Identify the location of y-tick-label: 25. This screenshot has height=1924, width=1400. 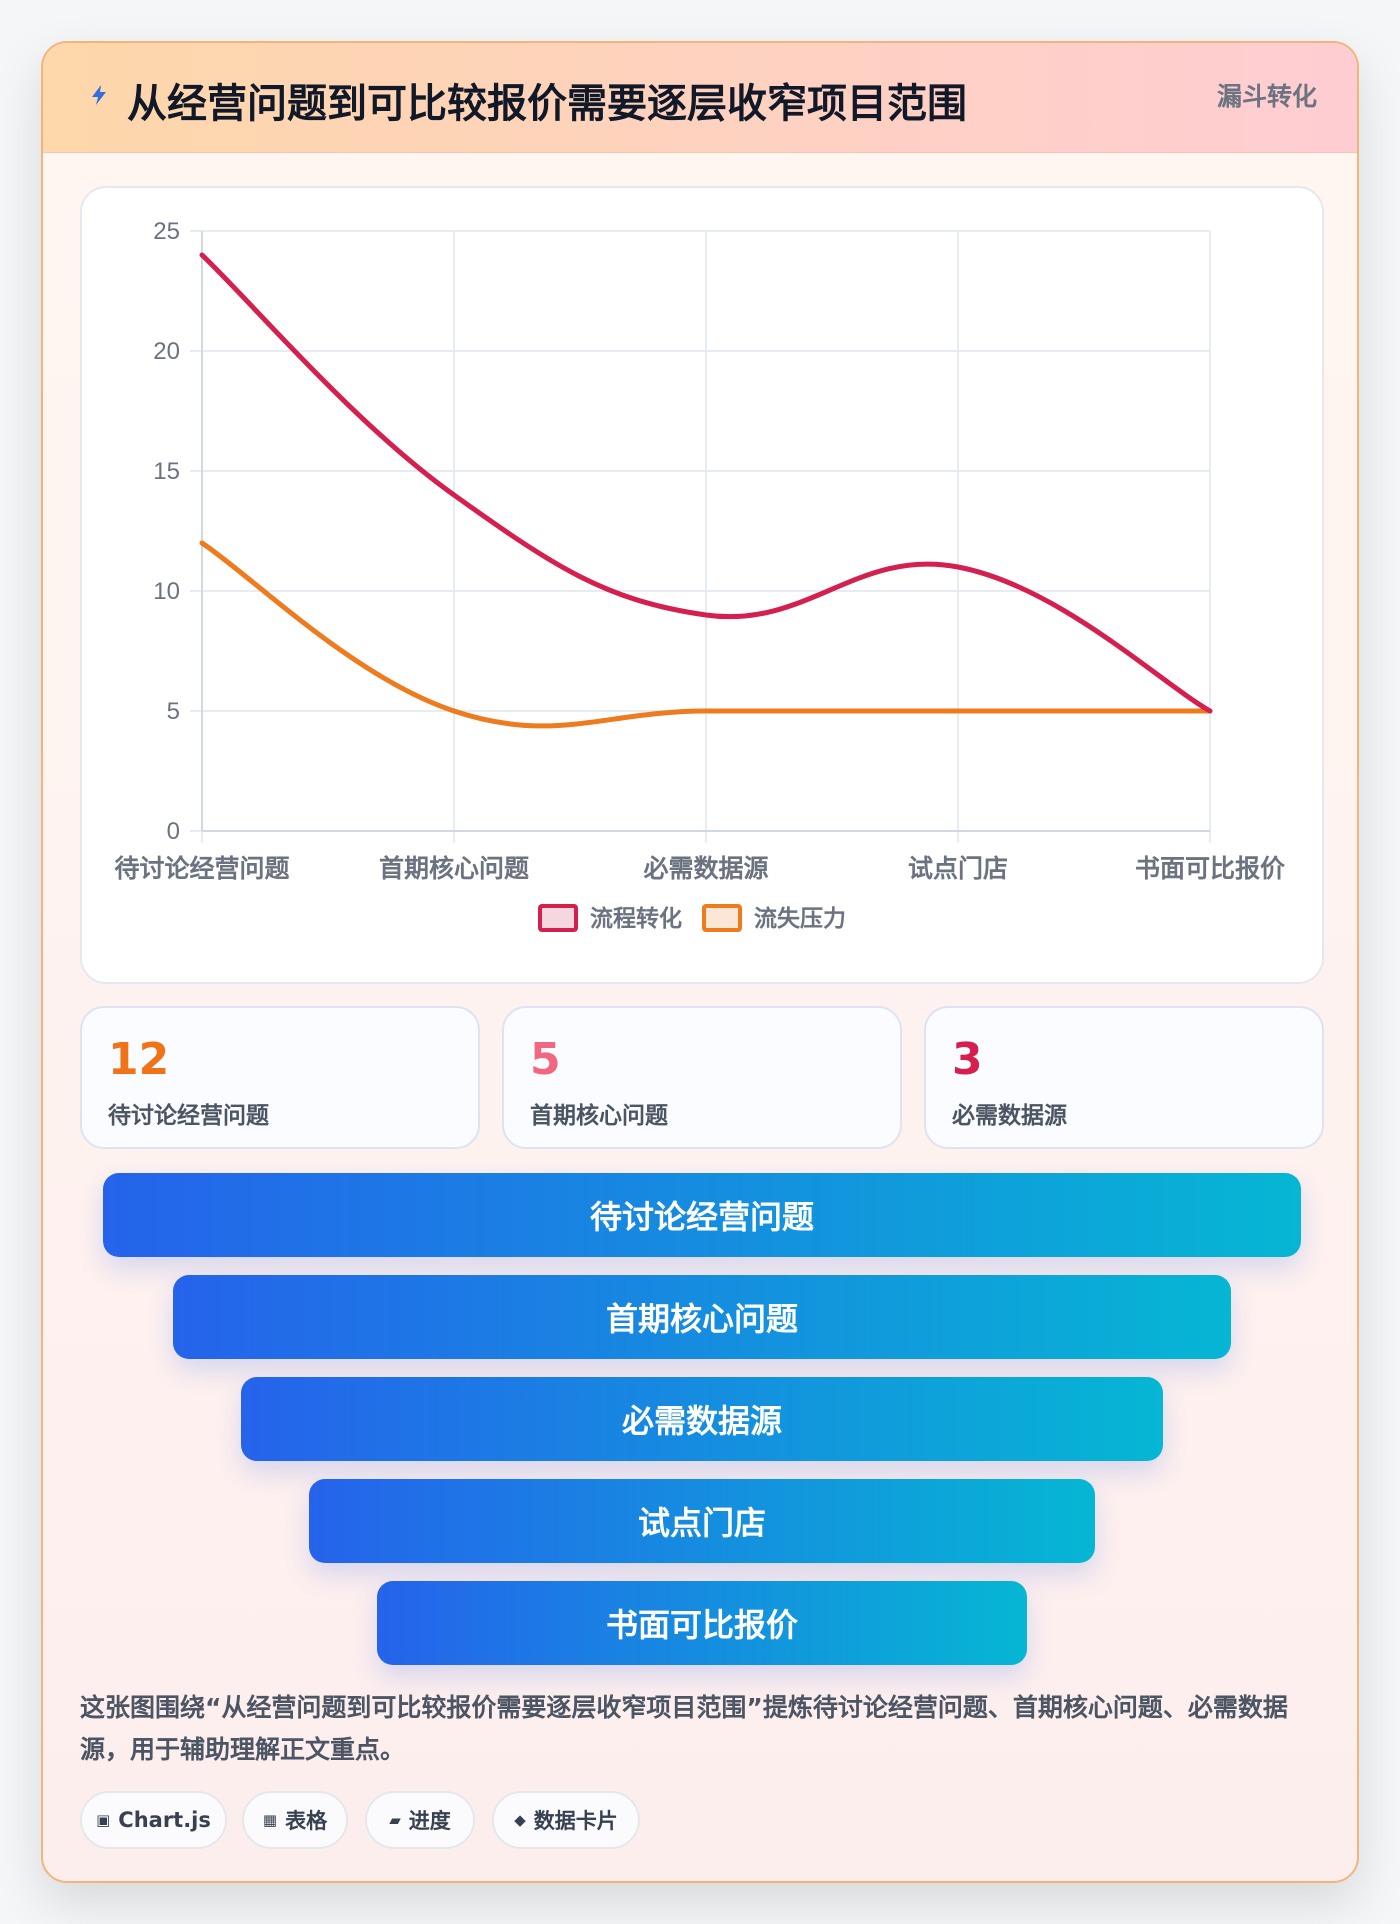
(166, 231).